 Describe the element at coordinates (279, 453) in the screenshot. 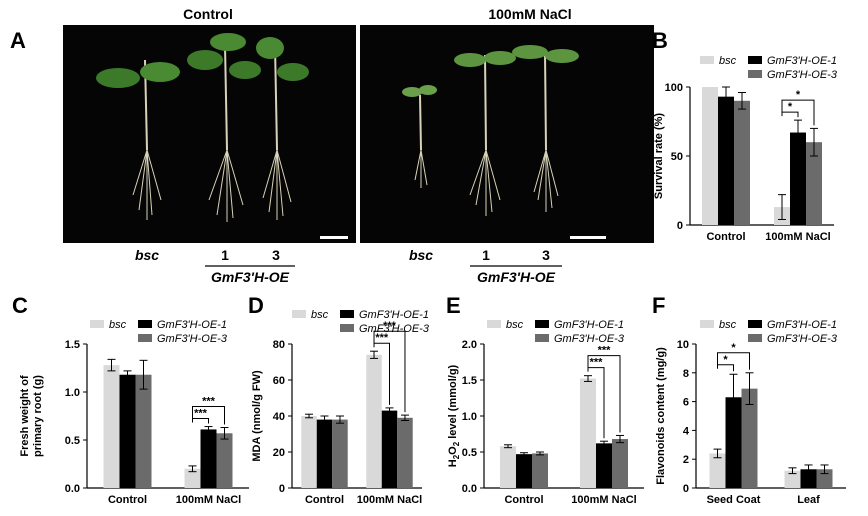

I see `y-tick-label-d: 20` at that location.